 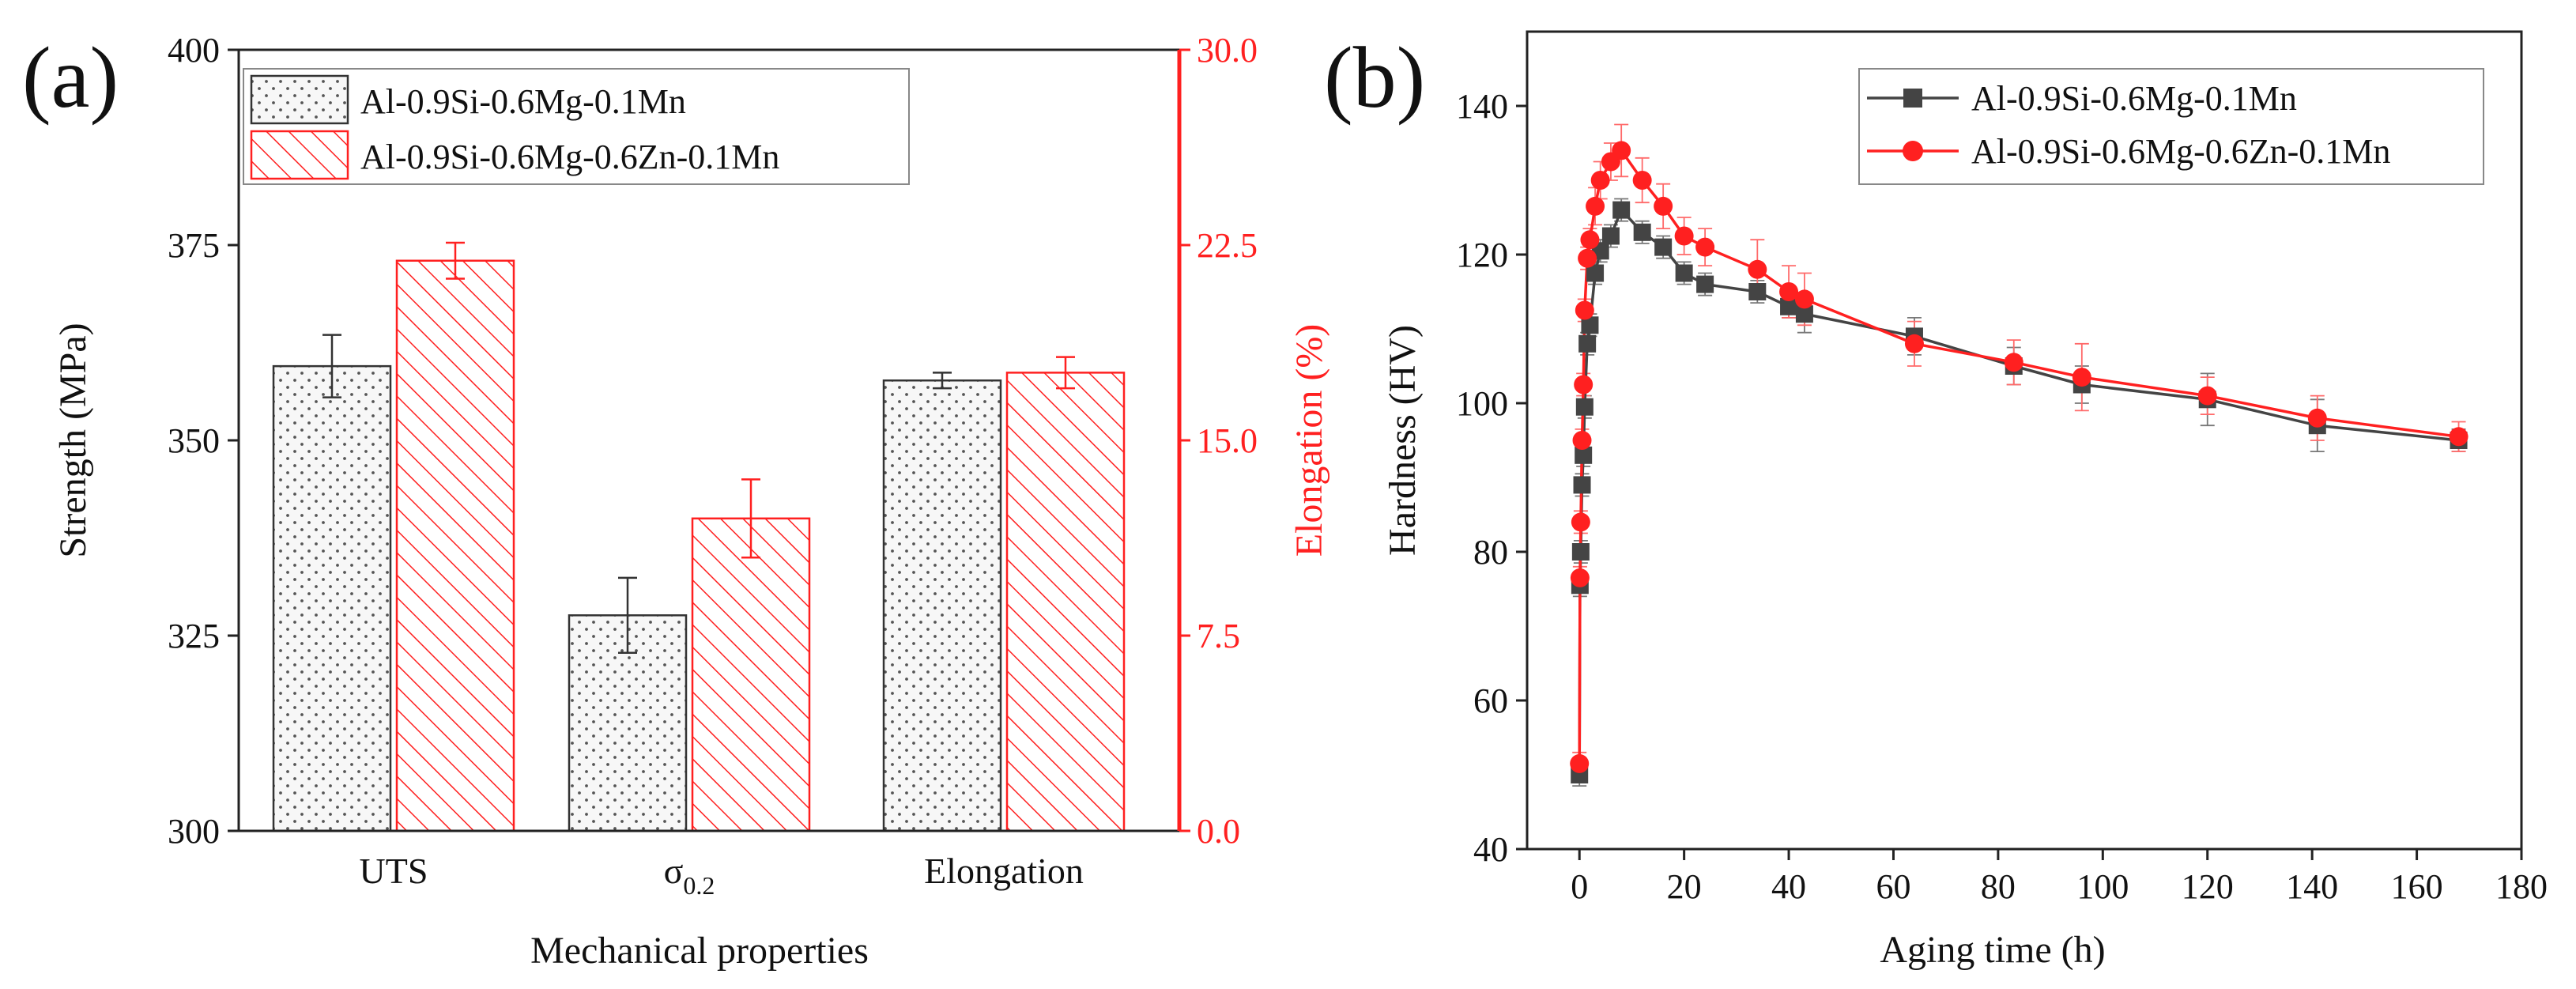 What do you see at coordinates (698, 447) in the screenshot?
I see `errorbars-a-layer` at bounding box center [698, 447].